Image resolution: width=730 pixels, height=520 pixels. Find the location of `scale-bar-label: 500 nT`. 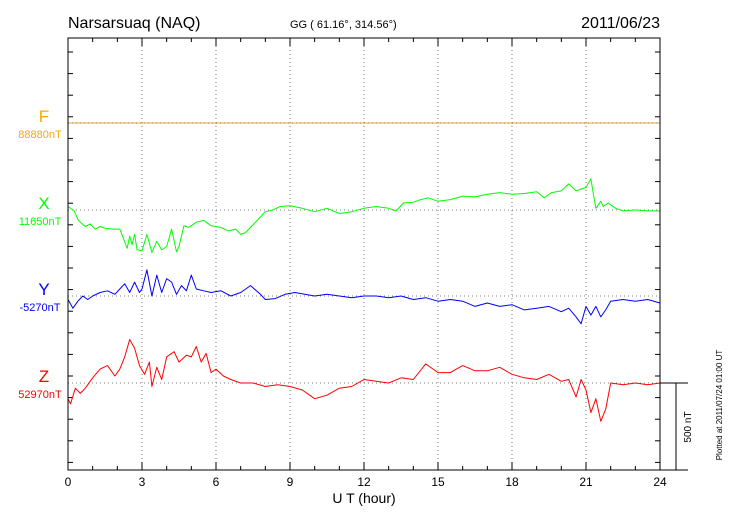

scale-bar-label: 500 nT is located at coordinates (688, 426).